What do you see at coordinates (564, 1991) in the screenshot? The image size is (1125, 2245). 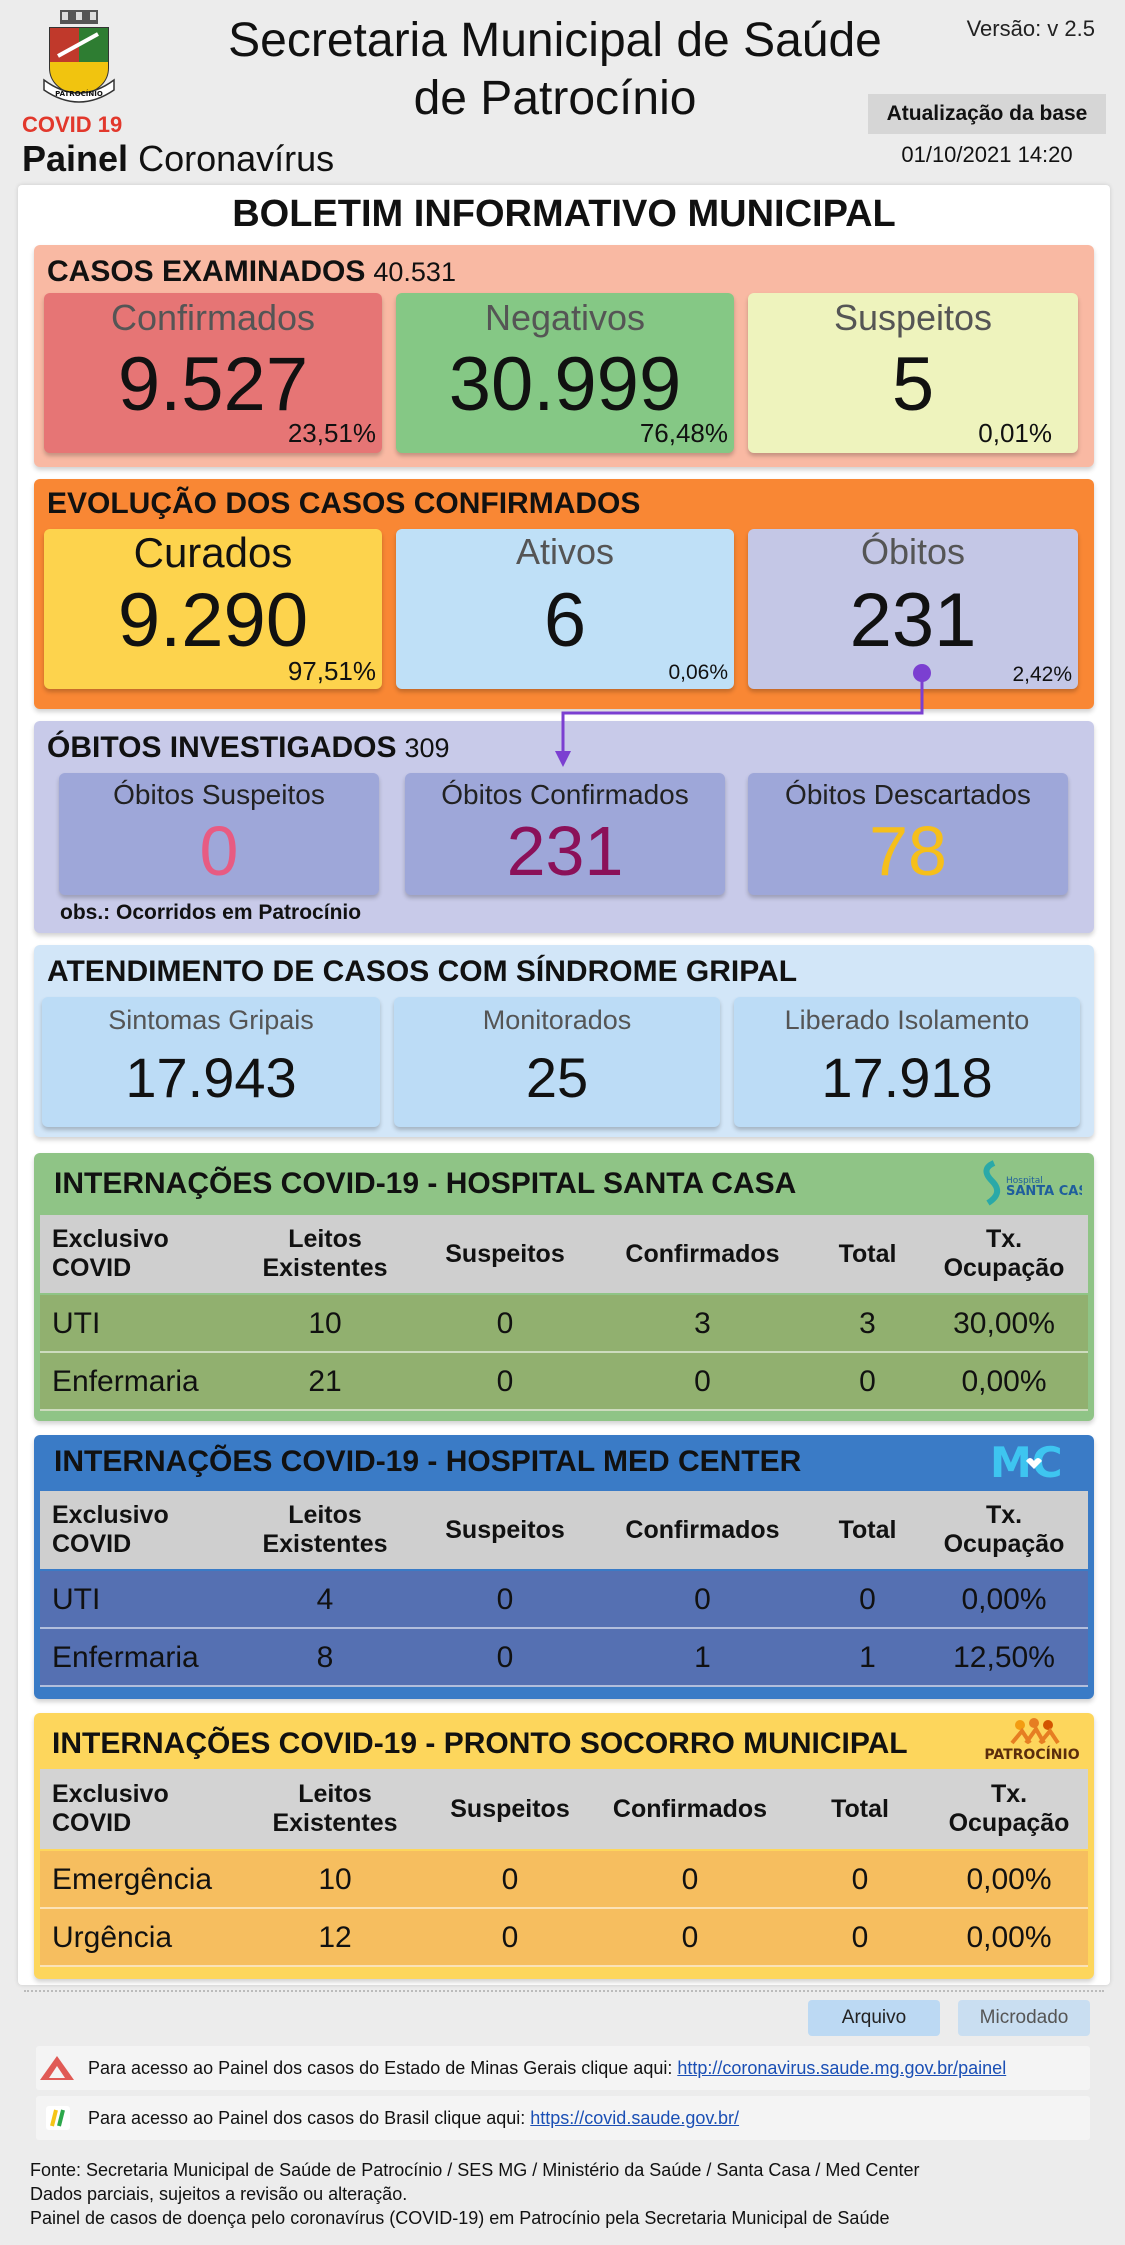 I see `divider` at bounding box center [564, 1991].